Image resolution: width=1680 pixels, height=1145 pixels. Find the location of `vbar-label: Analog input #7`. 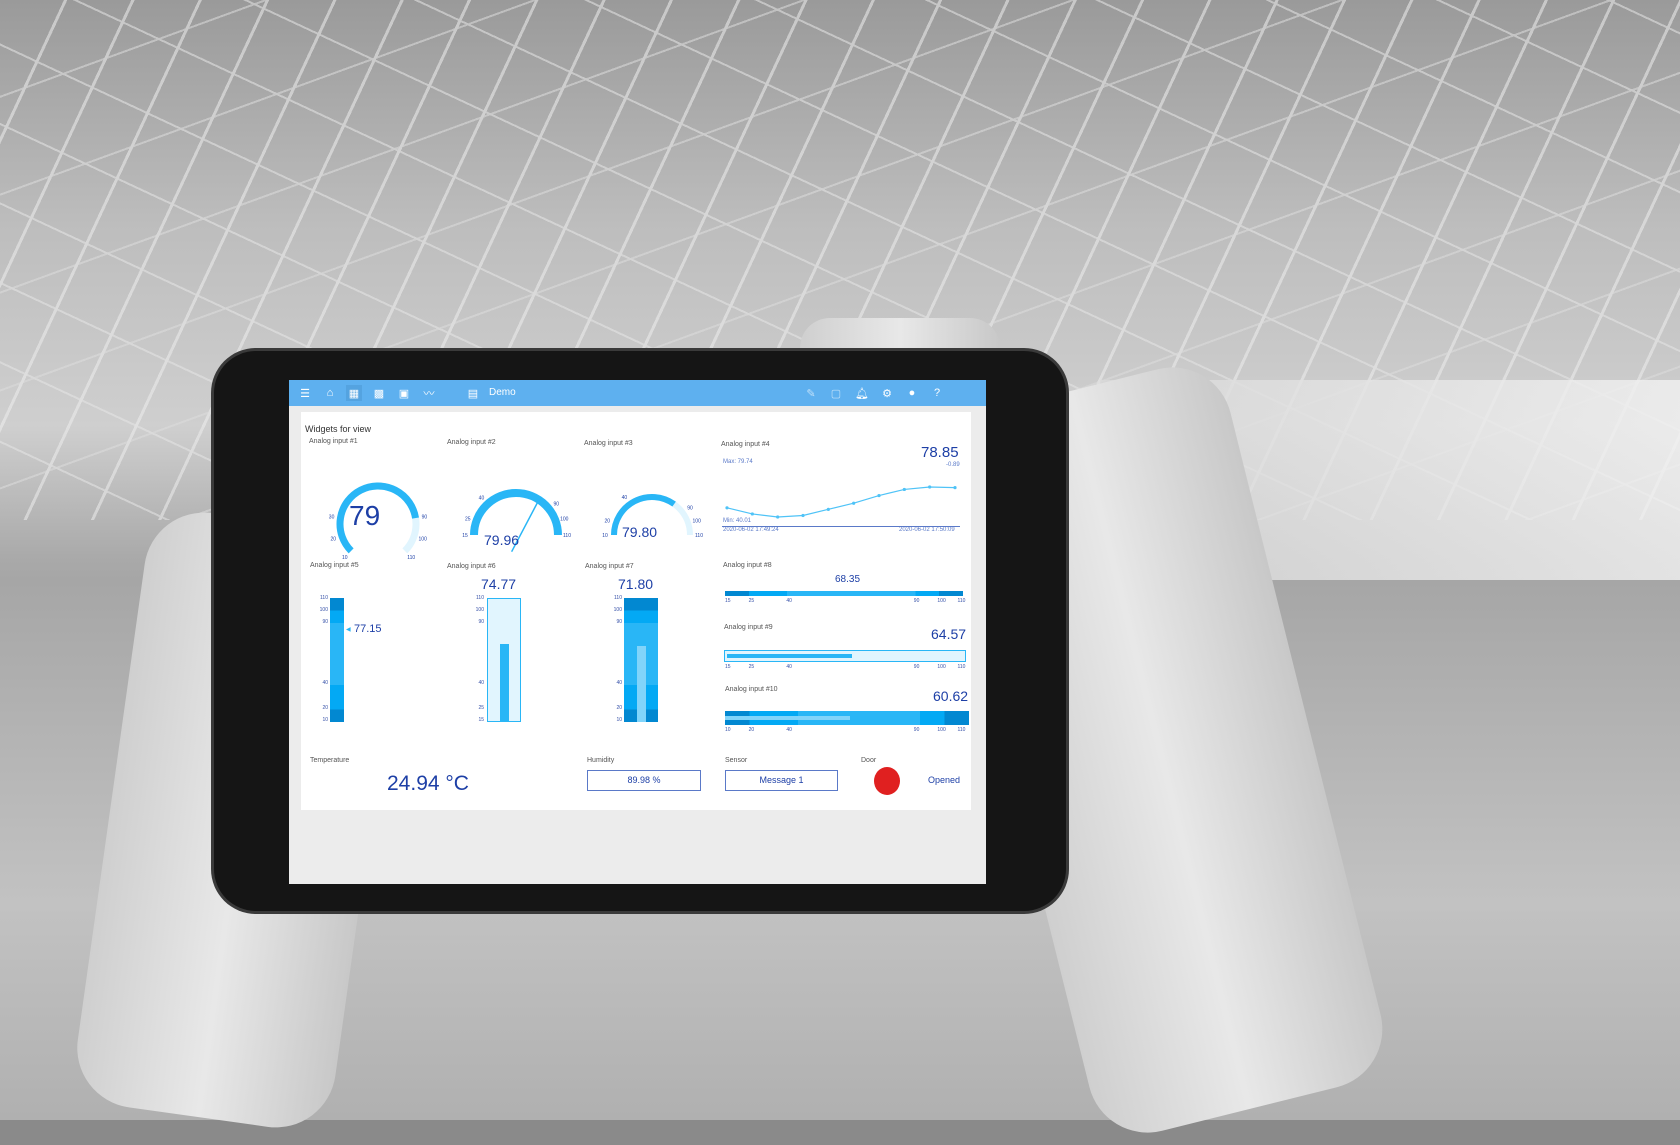

vbar-label: Analog input #7 is located at coordinates (609, 566).